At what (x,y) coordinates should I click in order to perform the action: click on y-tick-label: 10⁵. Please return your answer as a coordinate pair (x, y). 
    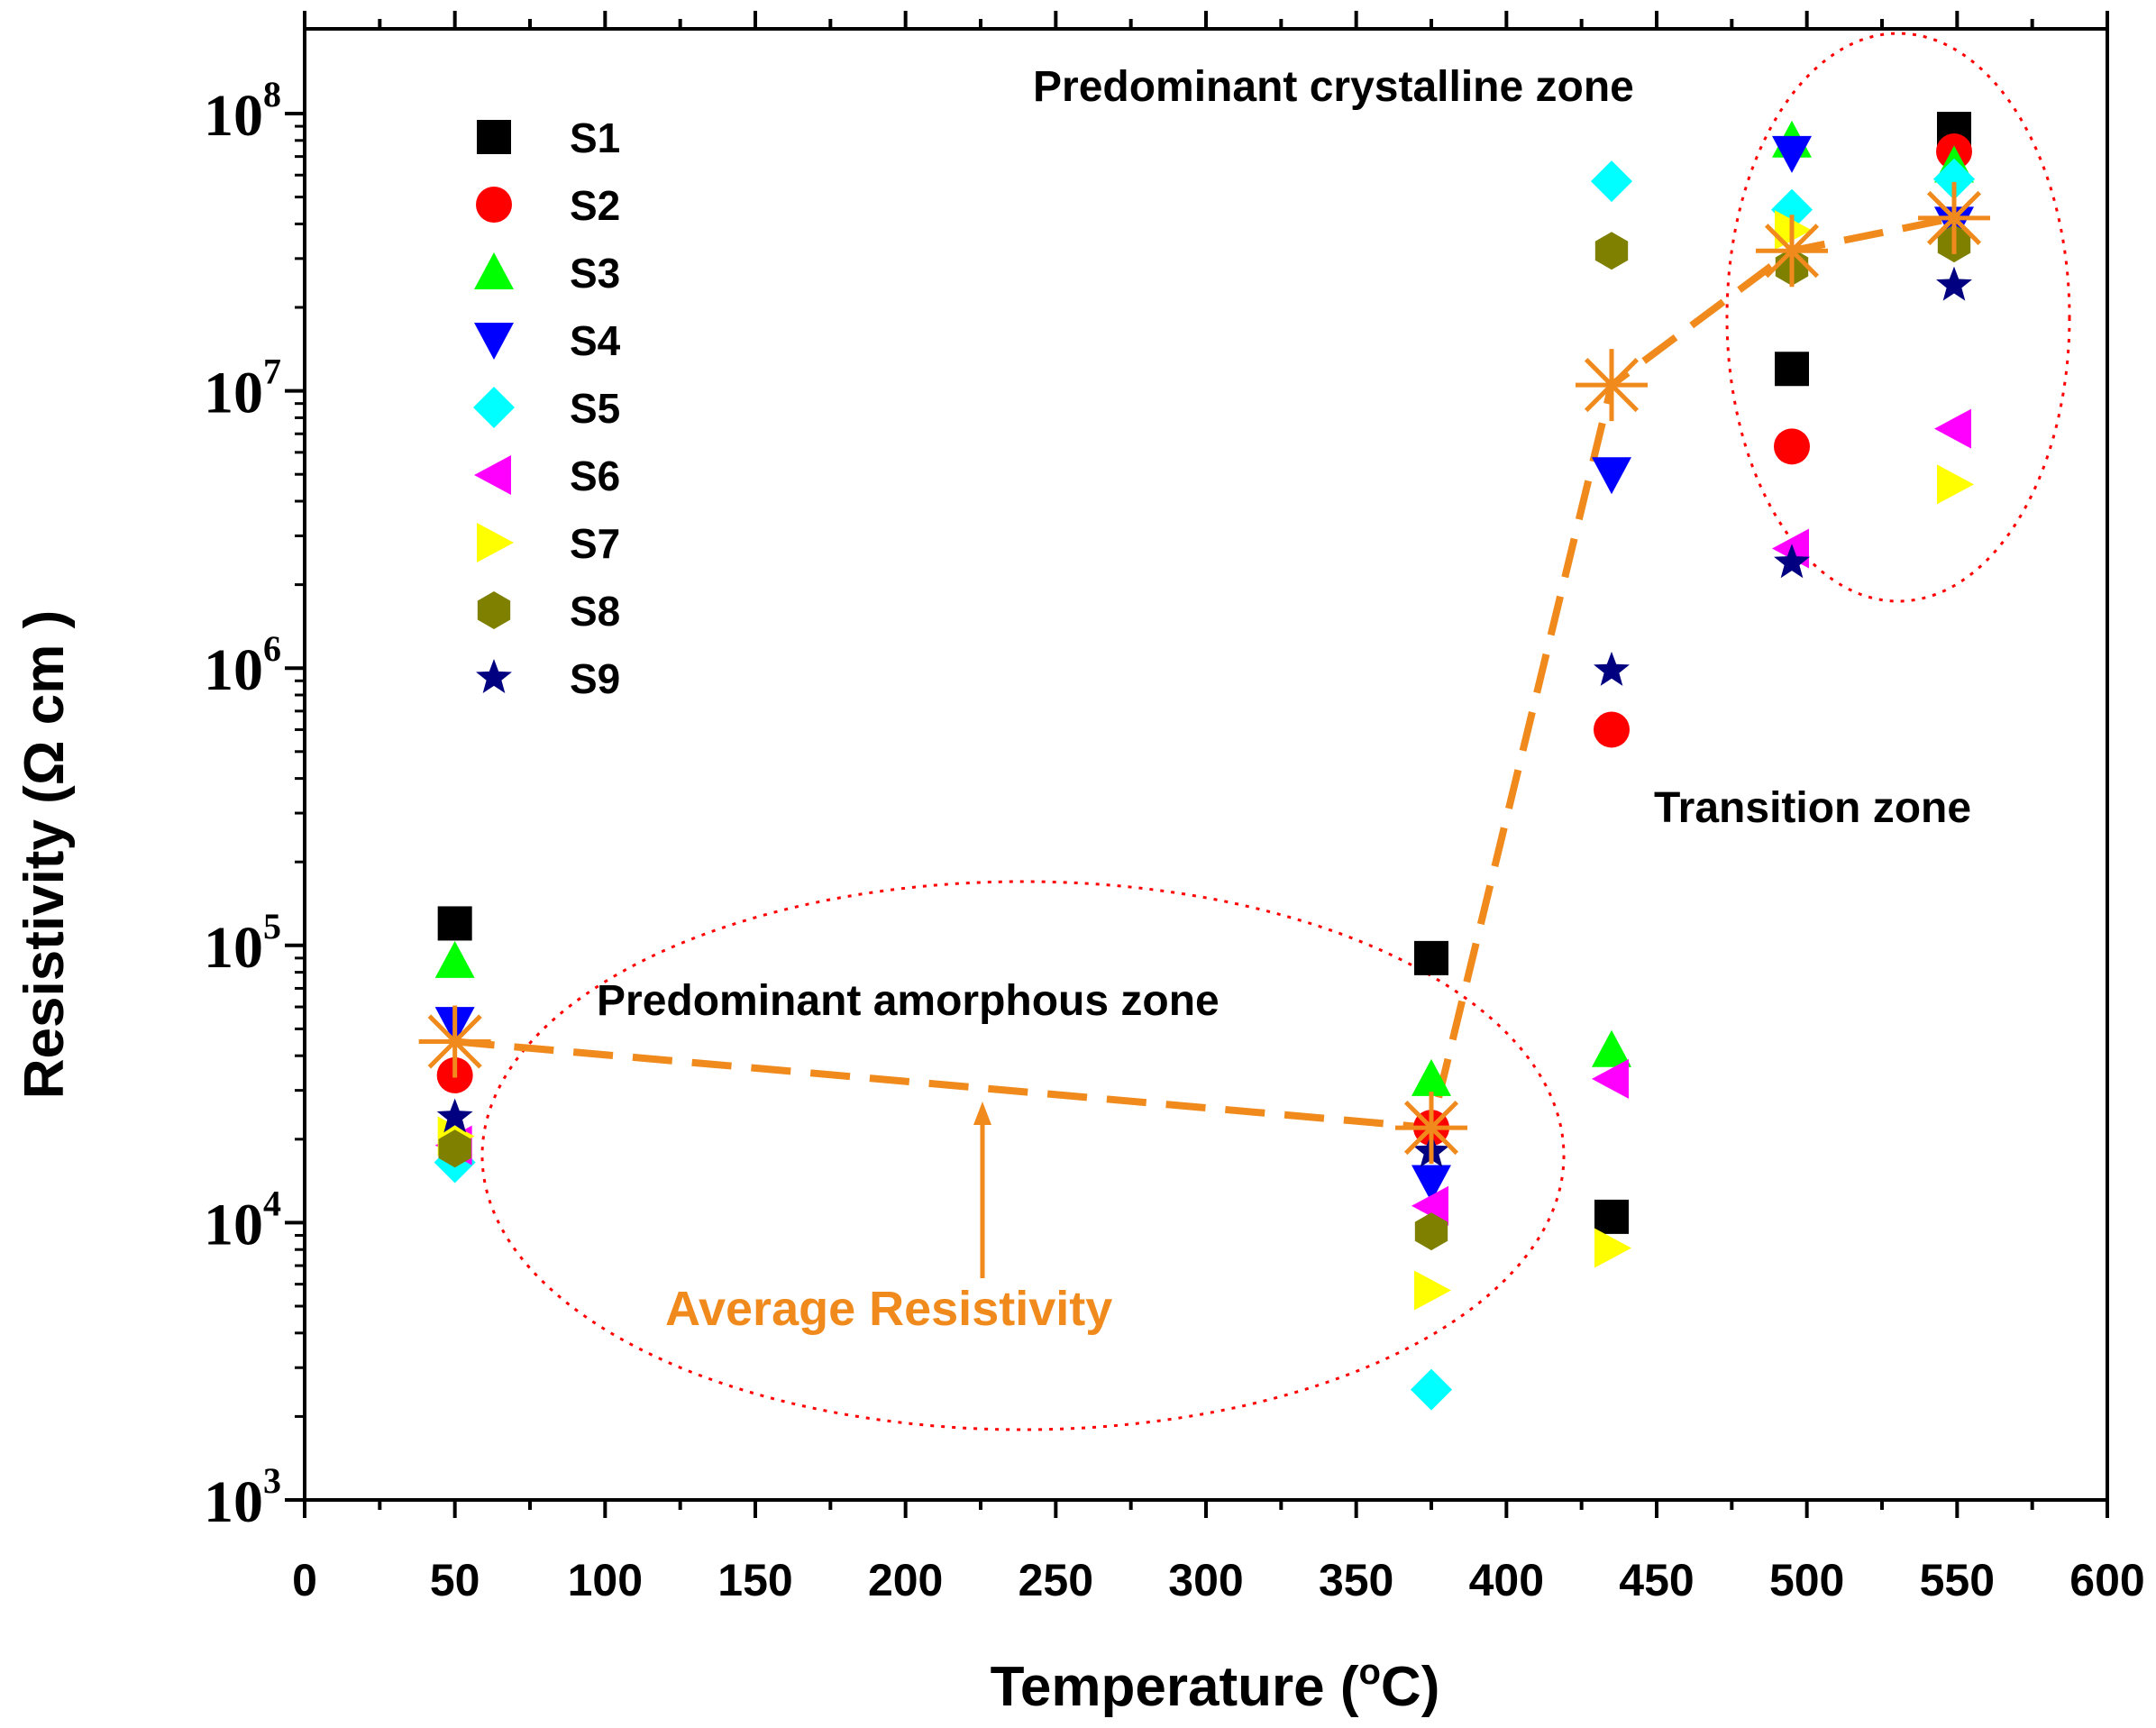
    Looking at the image, I should click on (242, 943).